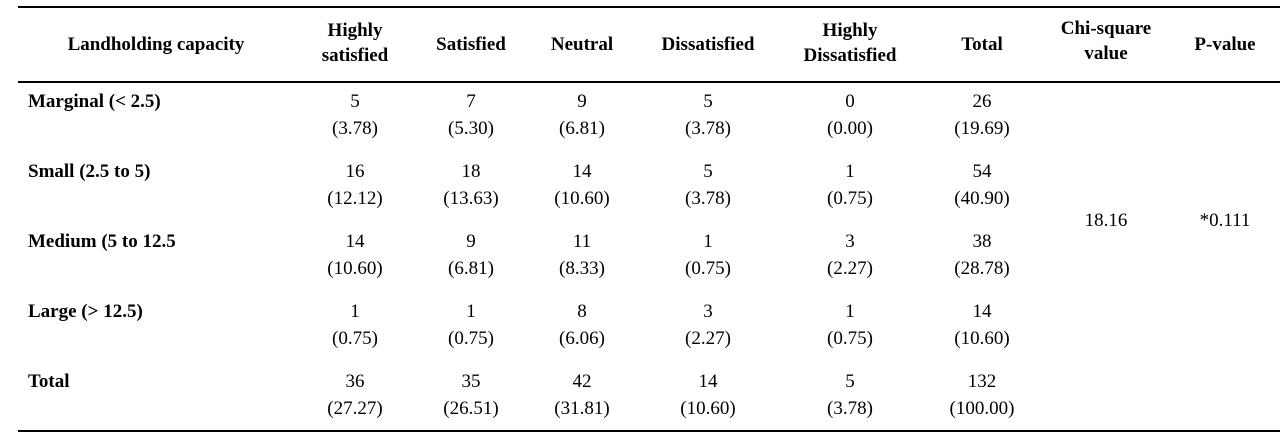 The width and height of the screenshot is (1288, 436). I want to click on header-landholding: Landholding capacity, so click(156, 44).